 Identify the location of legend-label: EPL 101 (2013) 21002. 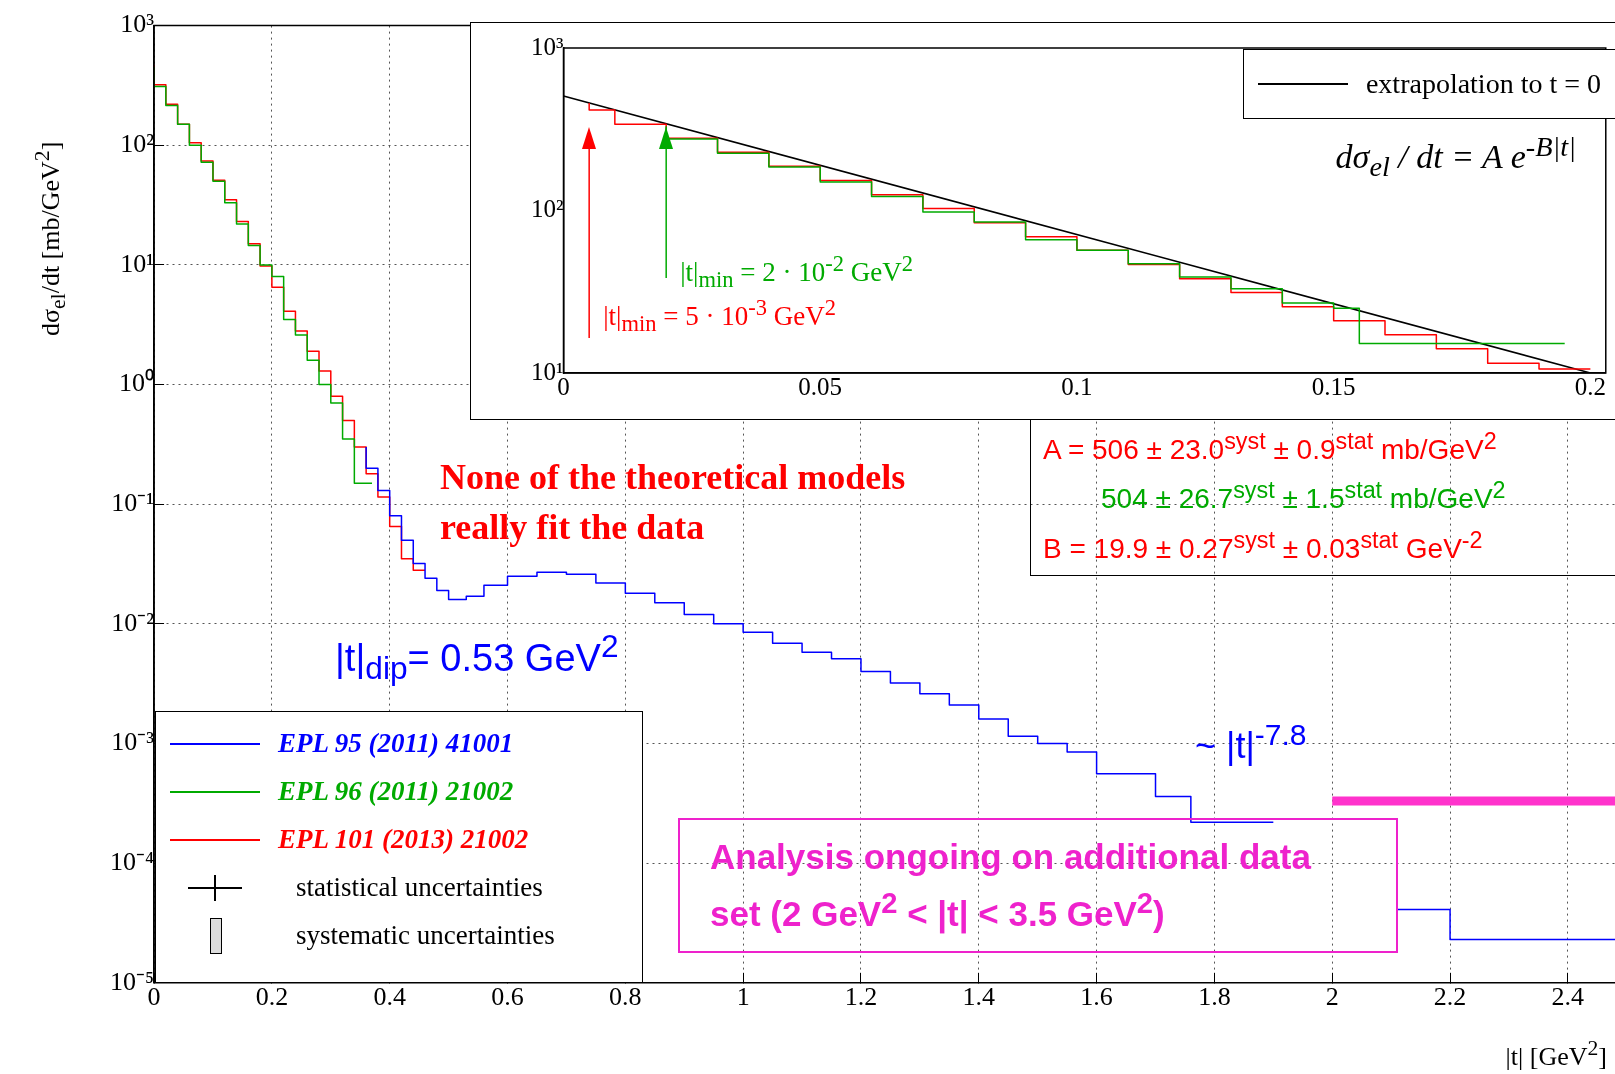
(403, 840).